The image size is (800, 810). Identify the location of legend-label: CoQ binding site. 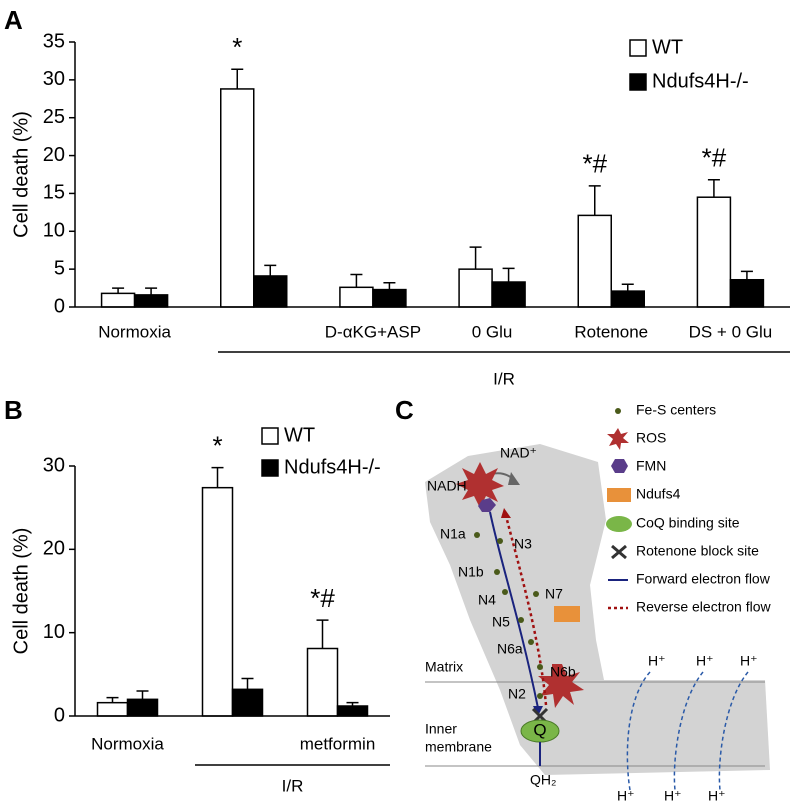
(688, 523).